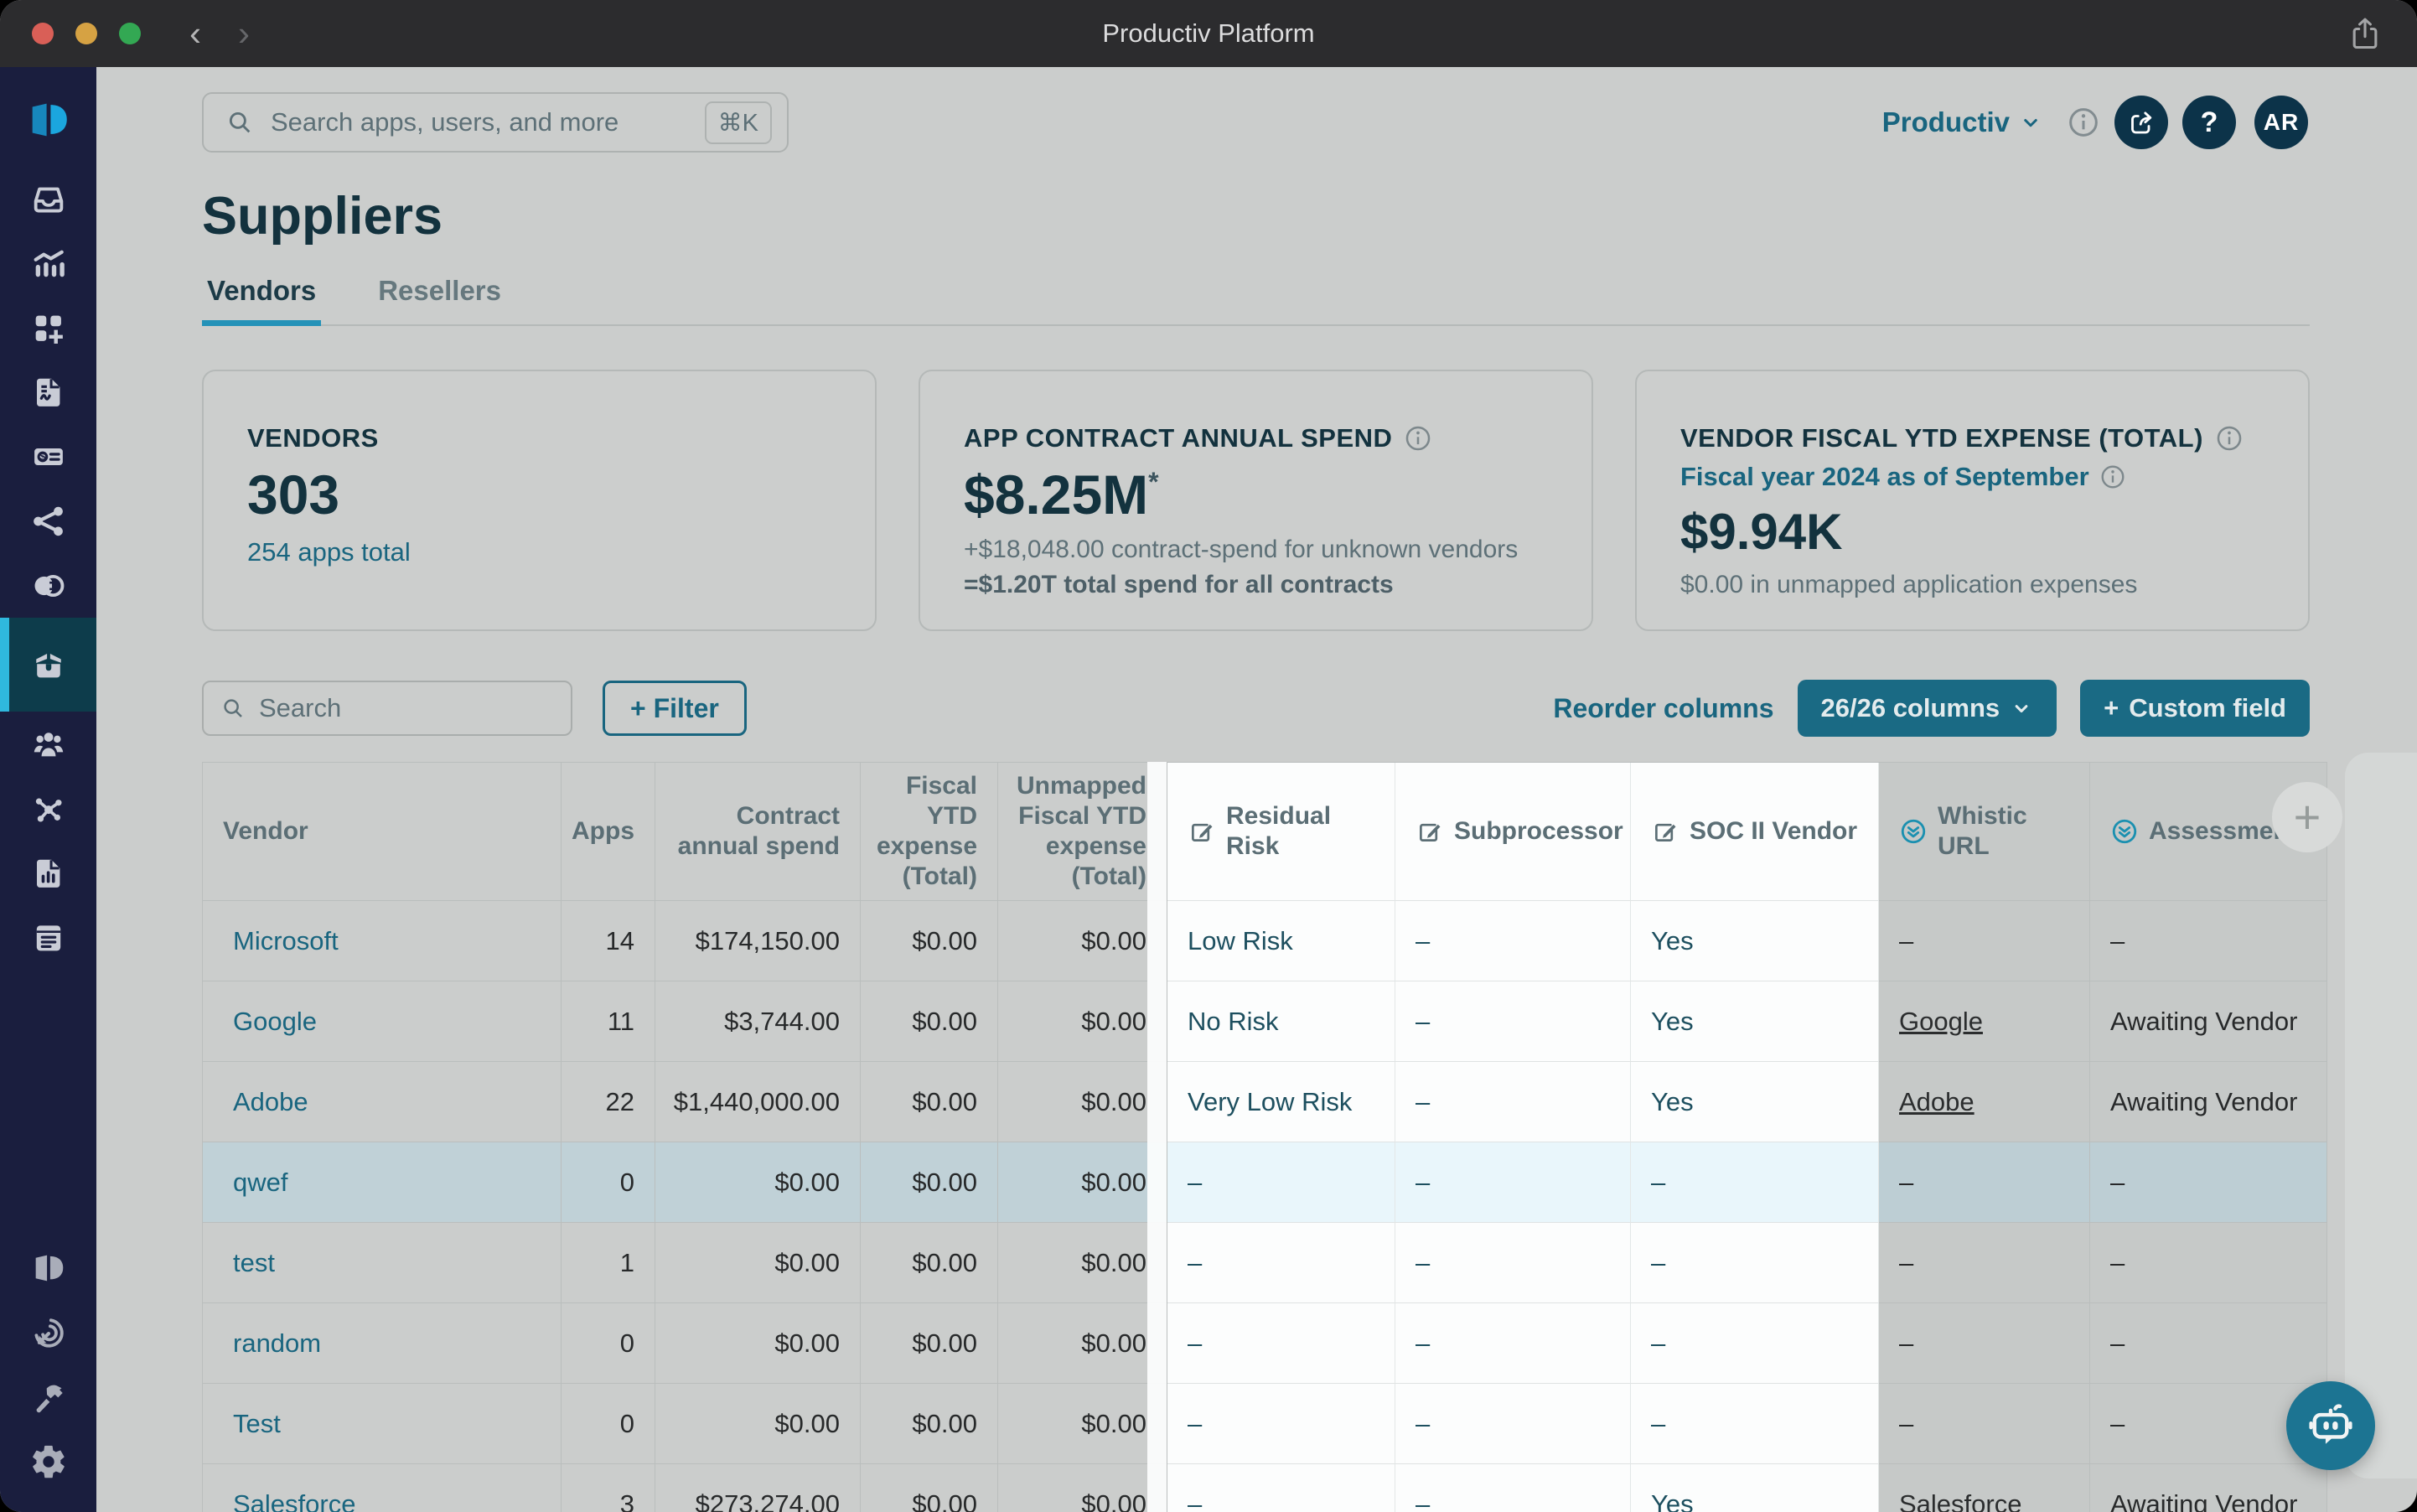 The image size is (2417, 1512). What do you see at coordinates (2281, 122) in the screenshot?
I see `avatar: AR` at bounding box center [2281, 122].